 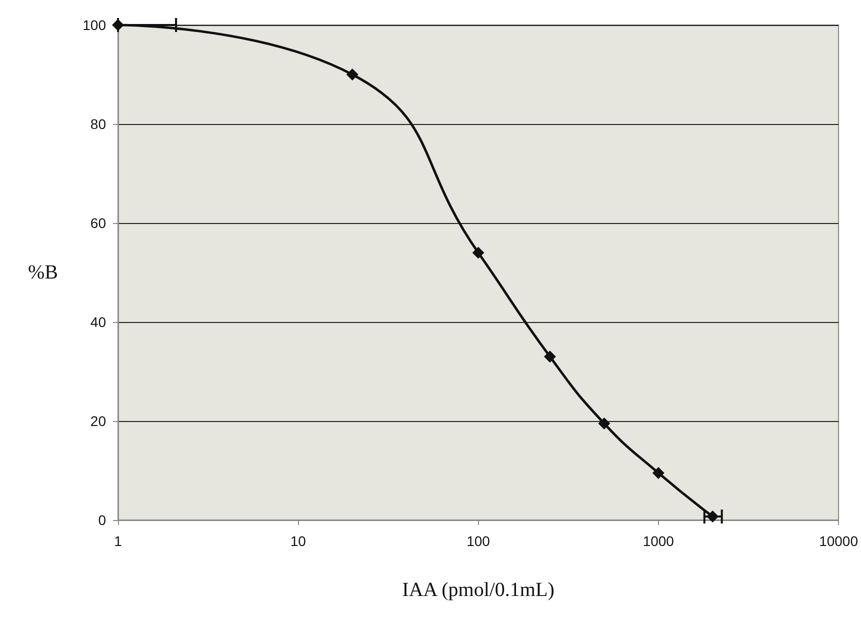 I want to click on x-tick-label: 10, so click(x=298, y=541).